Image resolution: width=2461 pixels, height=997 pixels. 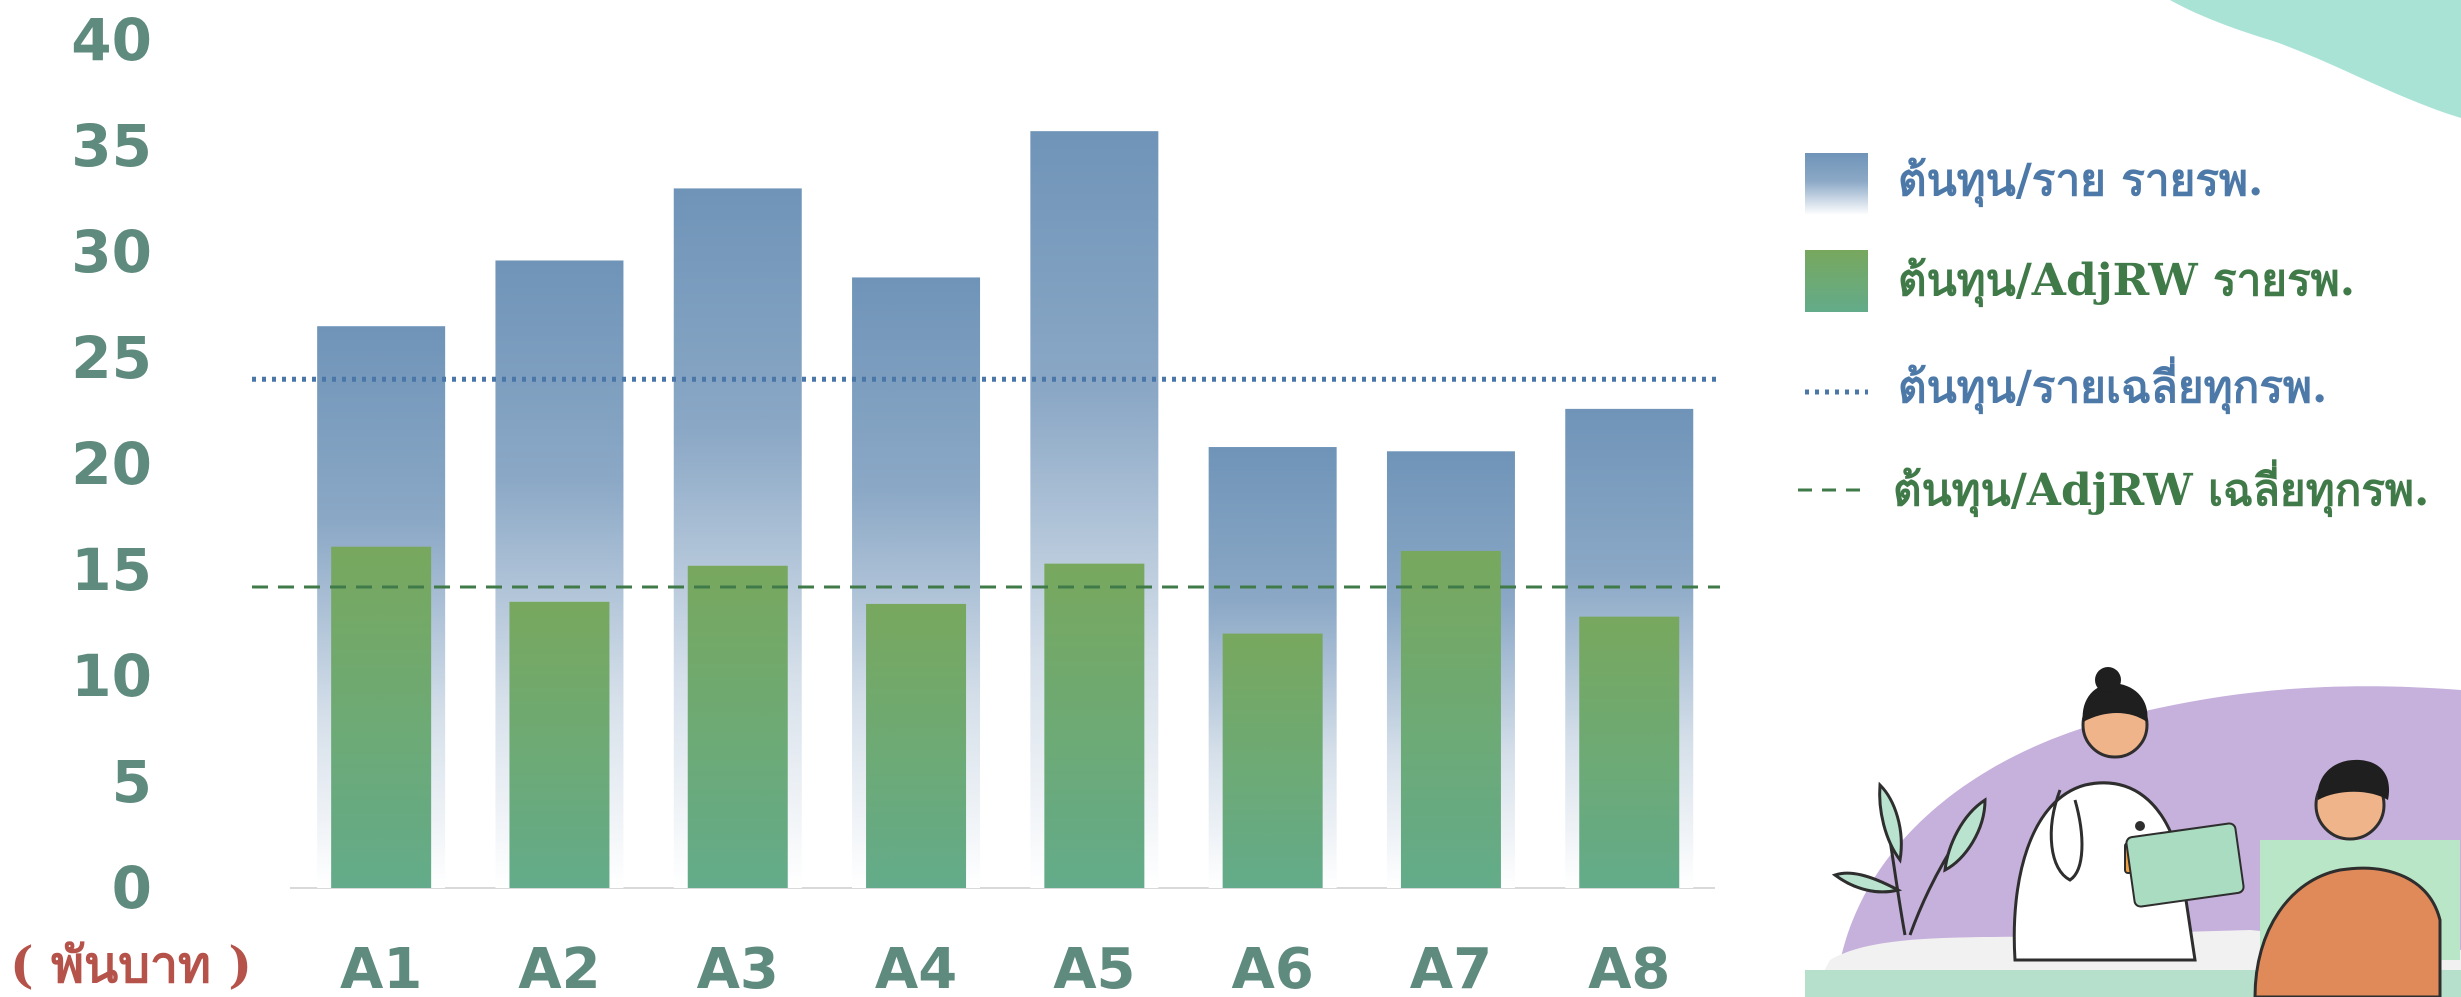 What do you see at coordinates (737, 726) in the screenshot?
I see `bar-cost-per-adjrw-a3` at bounding box center [737, 726].